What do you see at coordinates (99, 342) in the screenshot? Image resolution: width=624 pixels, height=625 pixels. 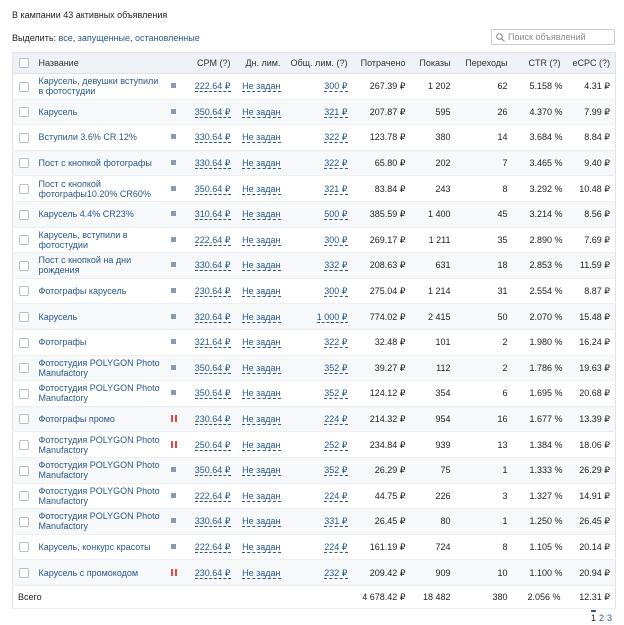 I see `ad-name: Фотографы` at bounding box center [99, 342].